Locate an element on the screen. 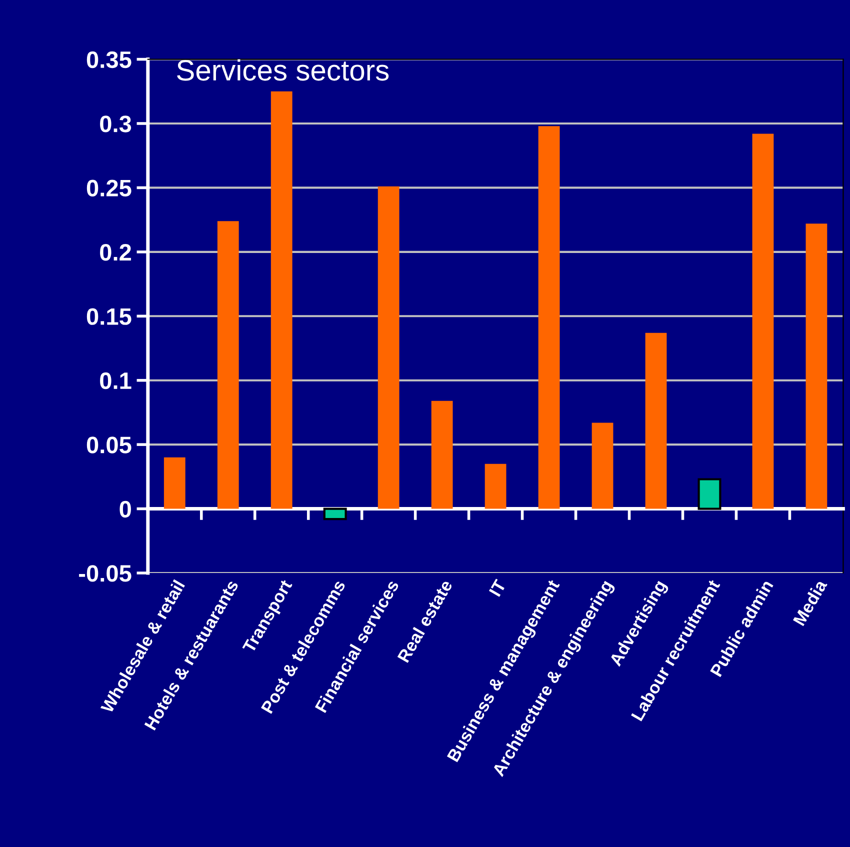  y-tick-label: 0.05 is located at coordinates (109, 445).